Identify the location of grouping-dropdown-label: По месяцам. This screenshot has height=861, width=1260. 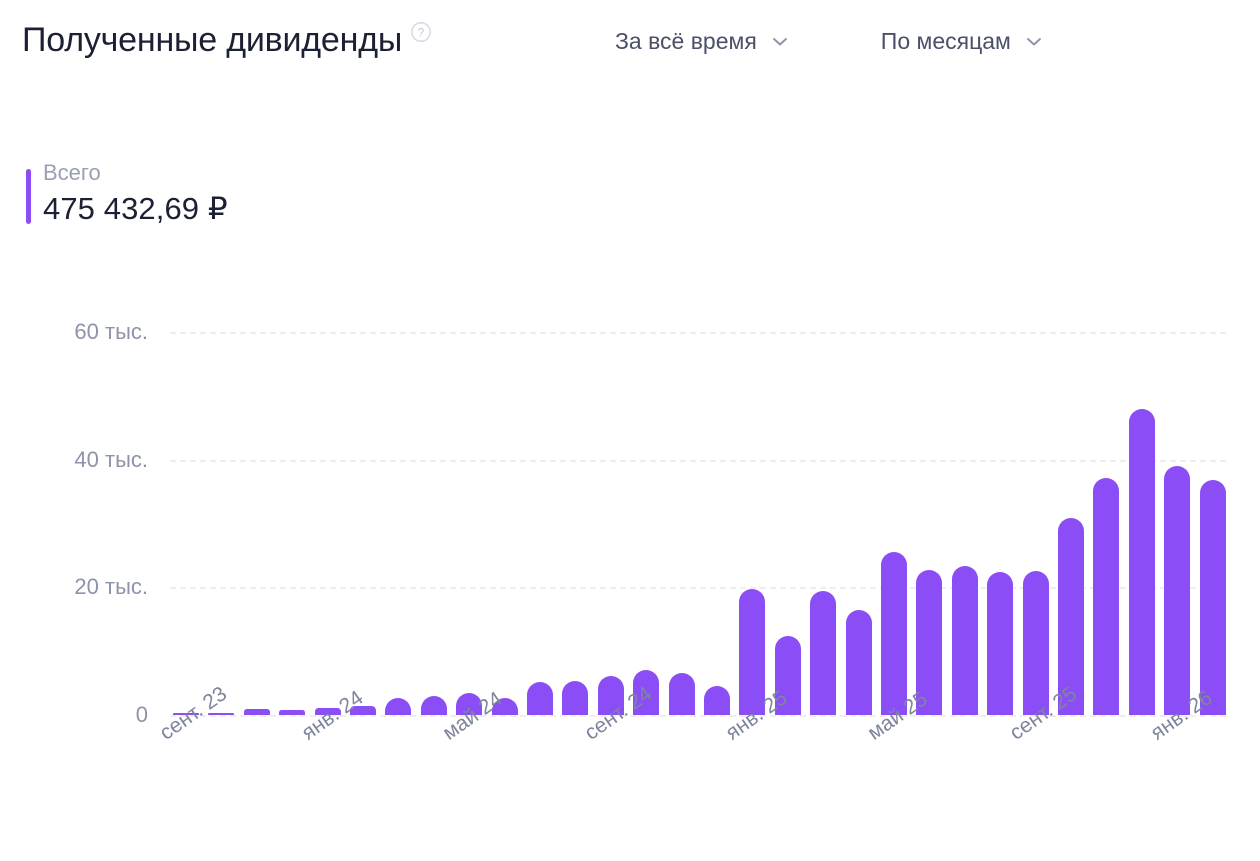
(945, 41).